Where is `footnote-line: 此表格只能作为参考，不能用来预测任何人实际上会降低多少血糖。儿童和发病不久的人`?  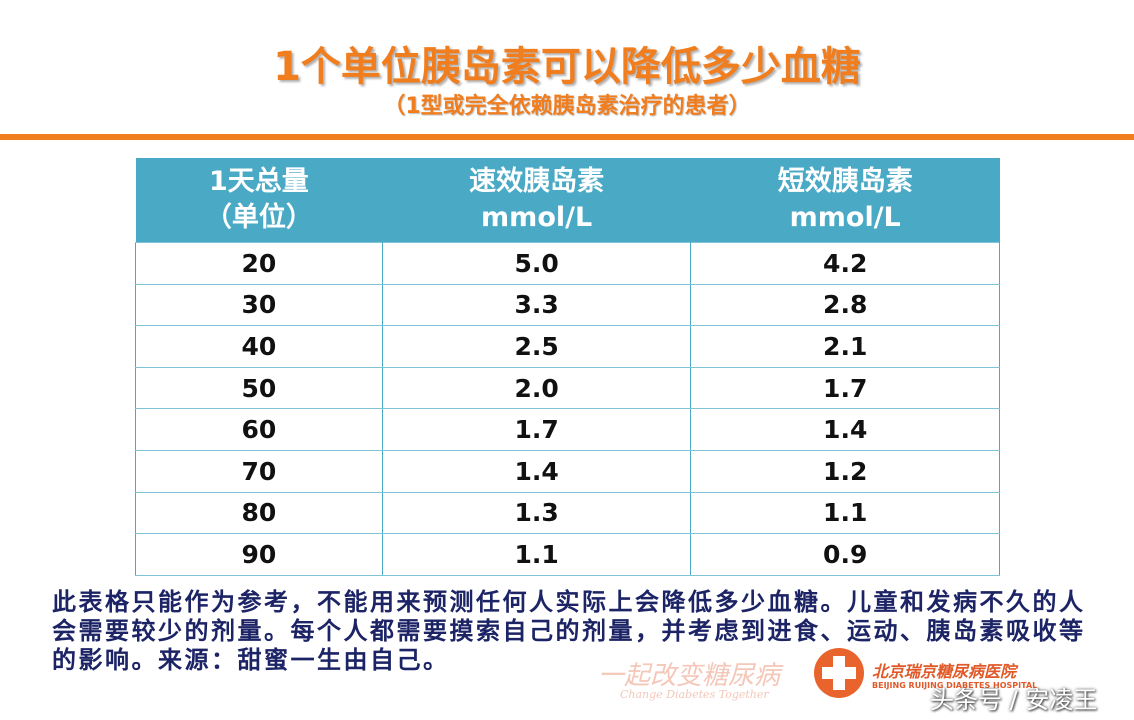
footnote-line: 此表格只能作为参考，不能用来预测任何人实际上会降低多少血糖。儿童和发病不久的人 is located at coordinates (569, 602).